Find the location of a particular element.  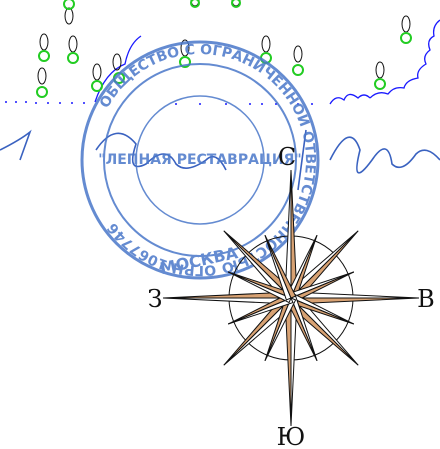

dotted-boundary is located at coordinates (159, 103).